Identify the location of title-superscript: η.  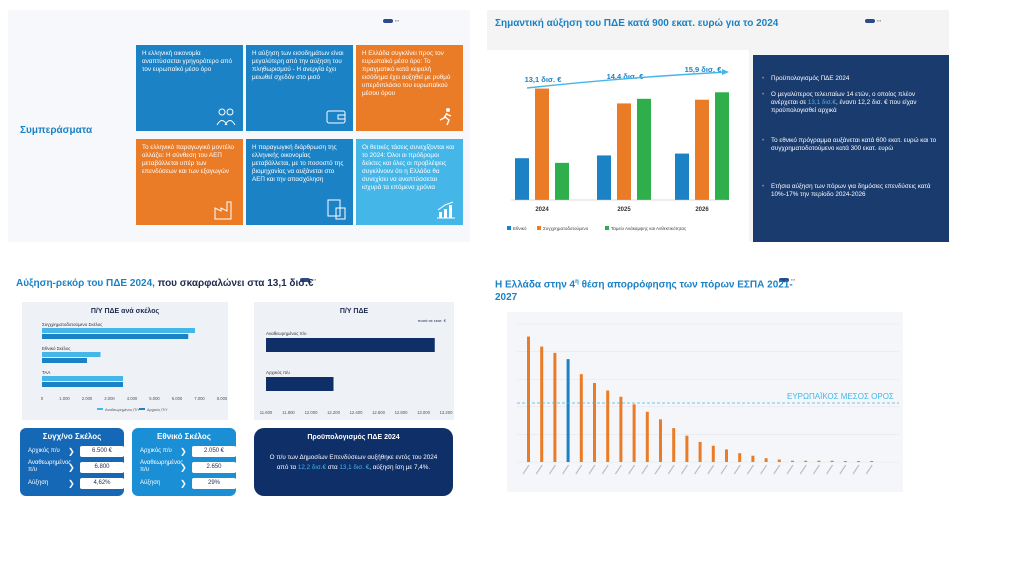
(577, 282).